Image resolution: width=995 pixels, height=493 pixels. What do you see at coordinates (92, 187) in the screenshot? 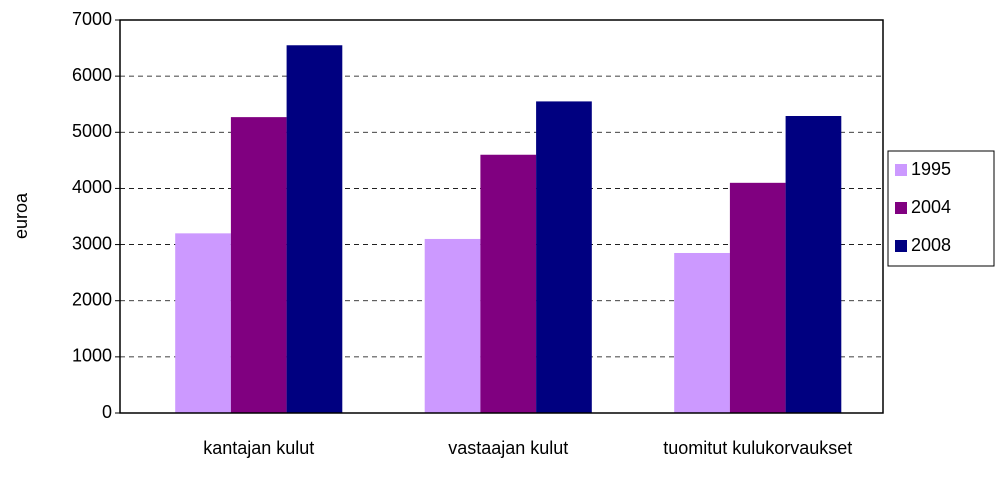
I see `y-tick-label: 4000` at bounding box center [92, 187].